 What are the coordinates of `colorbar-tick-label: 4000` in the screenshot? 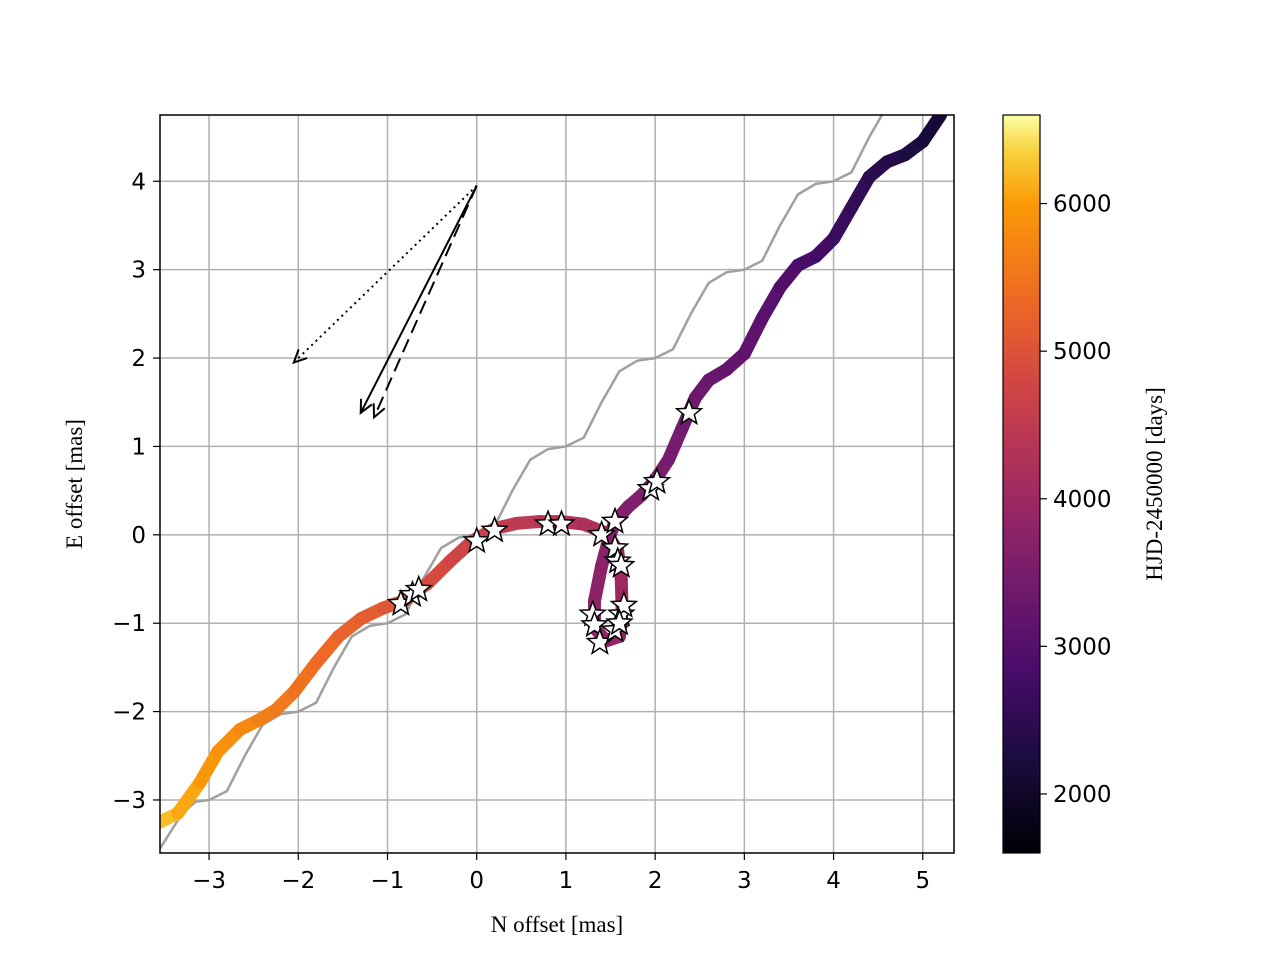 It's located at (1082, 500).